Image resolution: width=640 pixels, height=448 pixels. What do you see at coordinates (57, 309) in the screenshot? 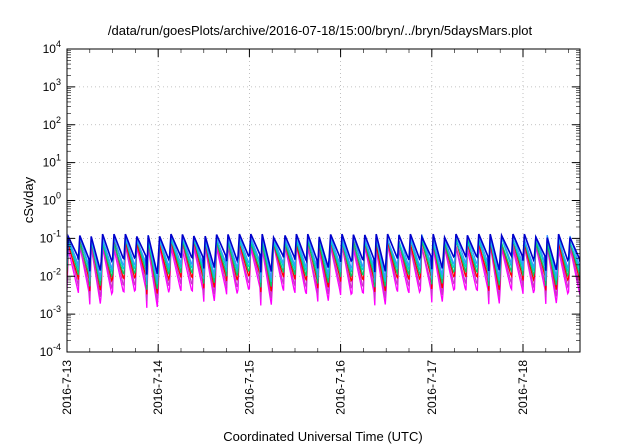
I see `y-tick-exponent: -3` at bounding box center [57, 309].